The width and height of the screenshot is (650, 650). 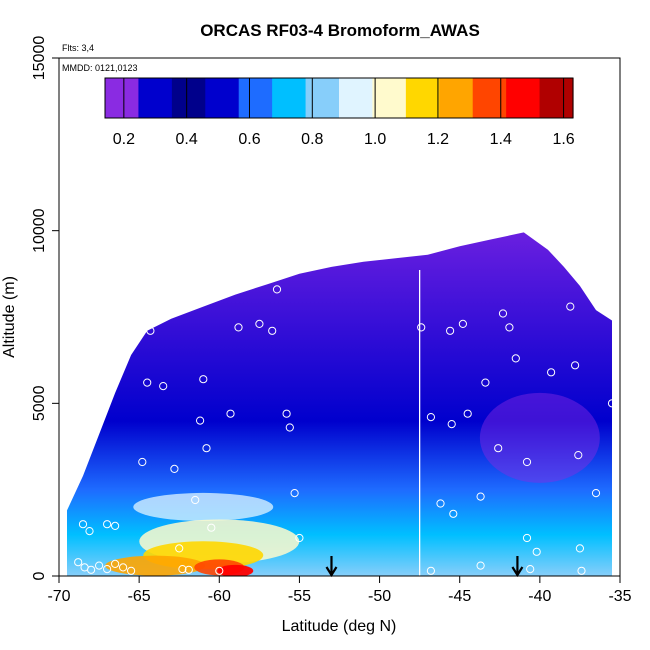 I want to click on colorbar: 0.2 0.4 0.6 0.8 1.0 1.2 1.4 1.6, so click(x=339, y=112).